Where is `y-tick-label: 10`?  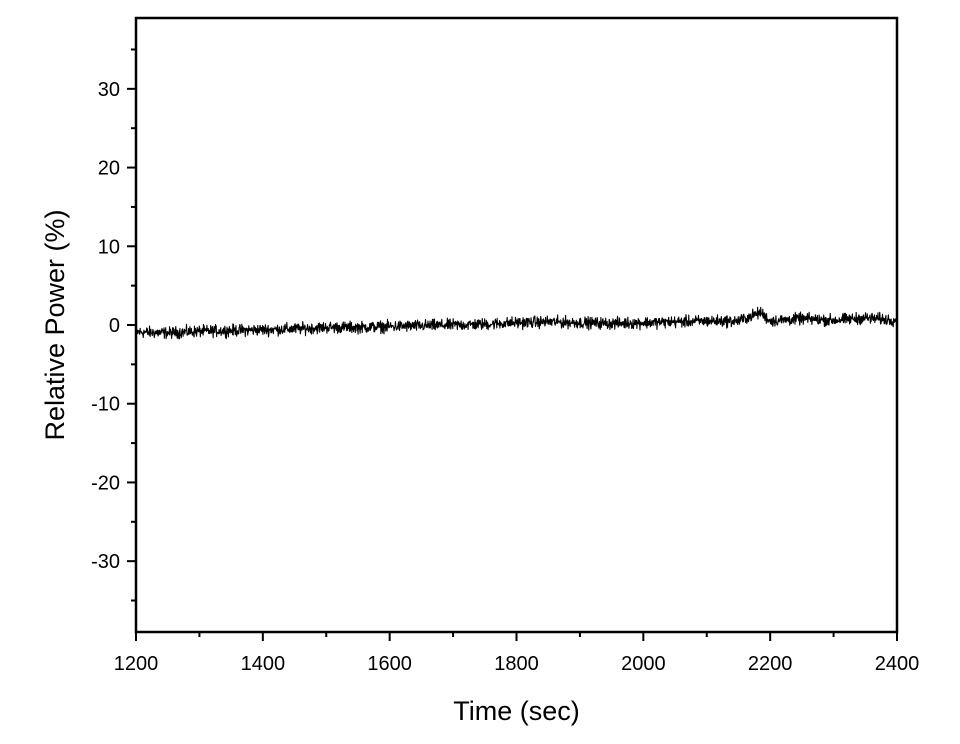
y-tick-label: 10 is located at coordinates (109, 247).